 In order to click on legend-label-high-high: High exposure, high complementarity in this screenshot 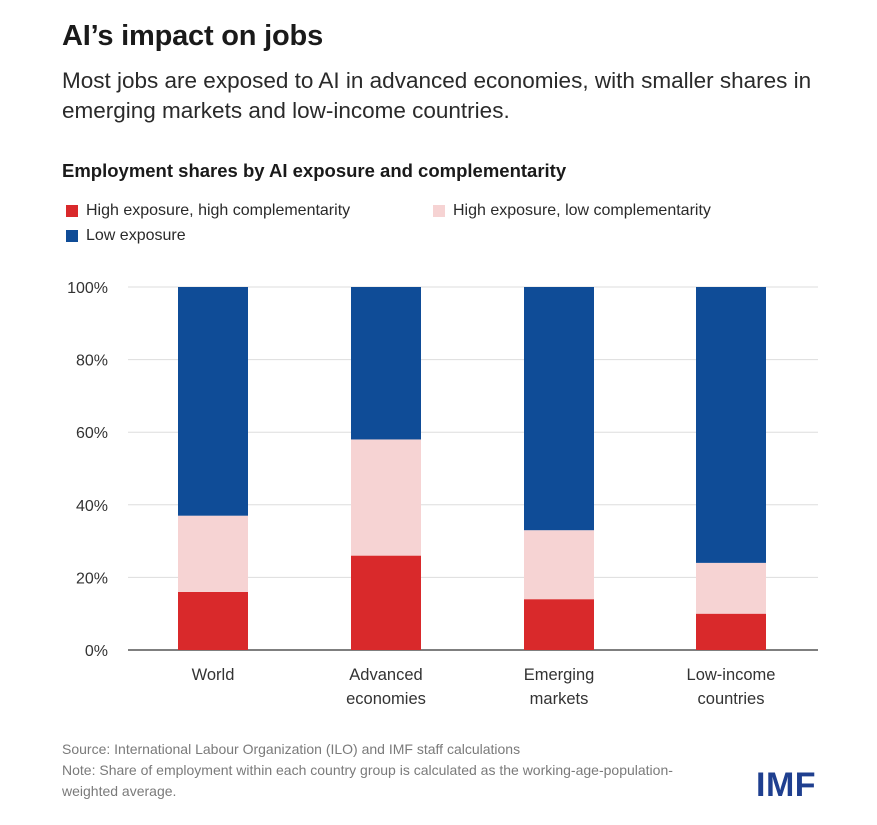, I will do `click(218, 210)`.